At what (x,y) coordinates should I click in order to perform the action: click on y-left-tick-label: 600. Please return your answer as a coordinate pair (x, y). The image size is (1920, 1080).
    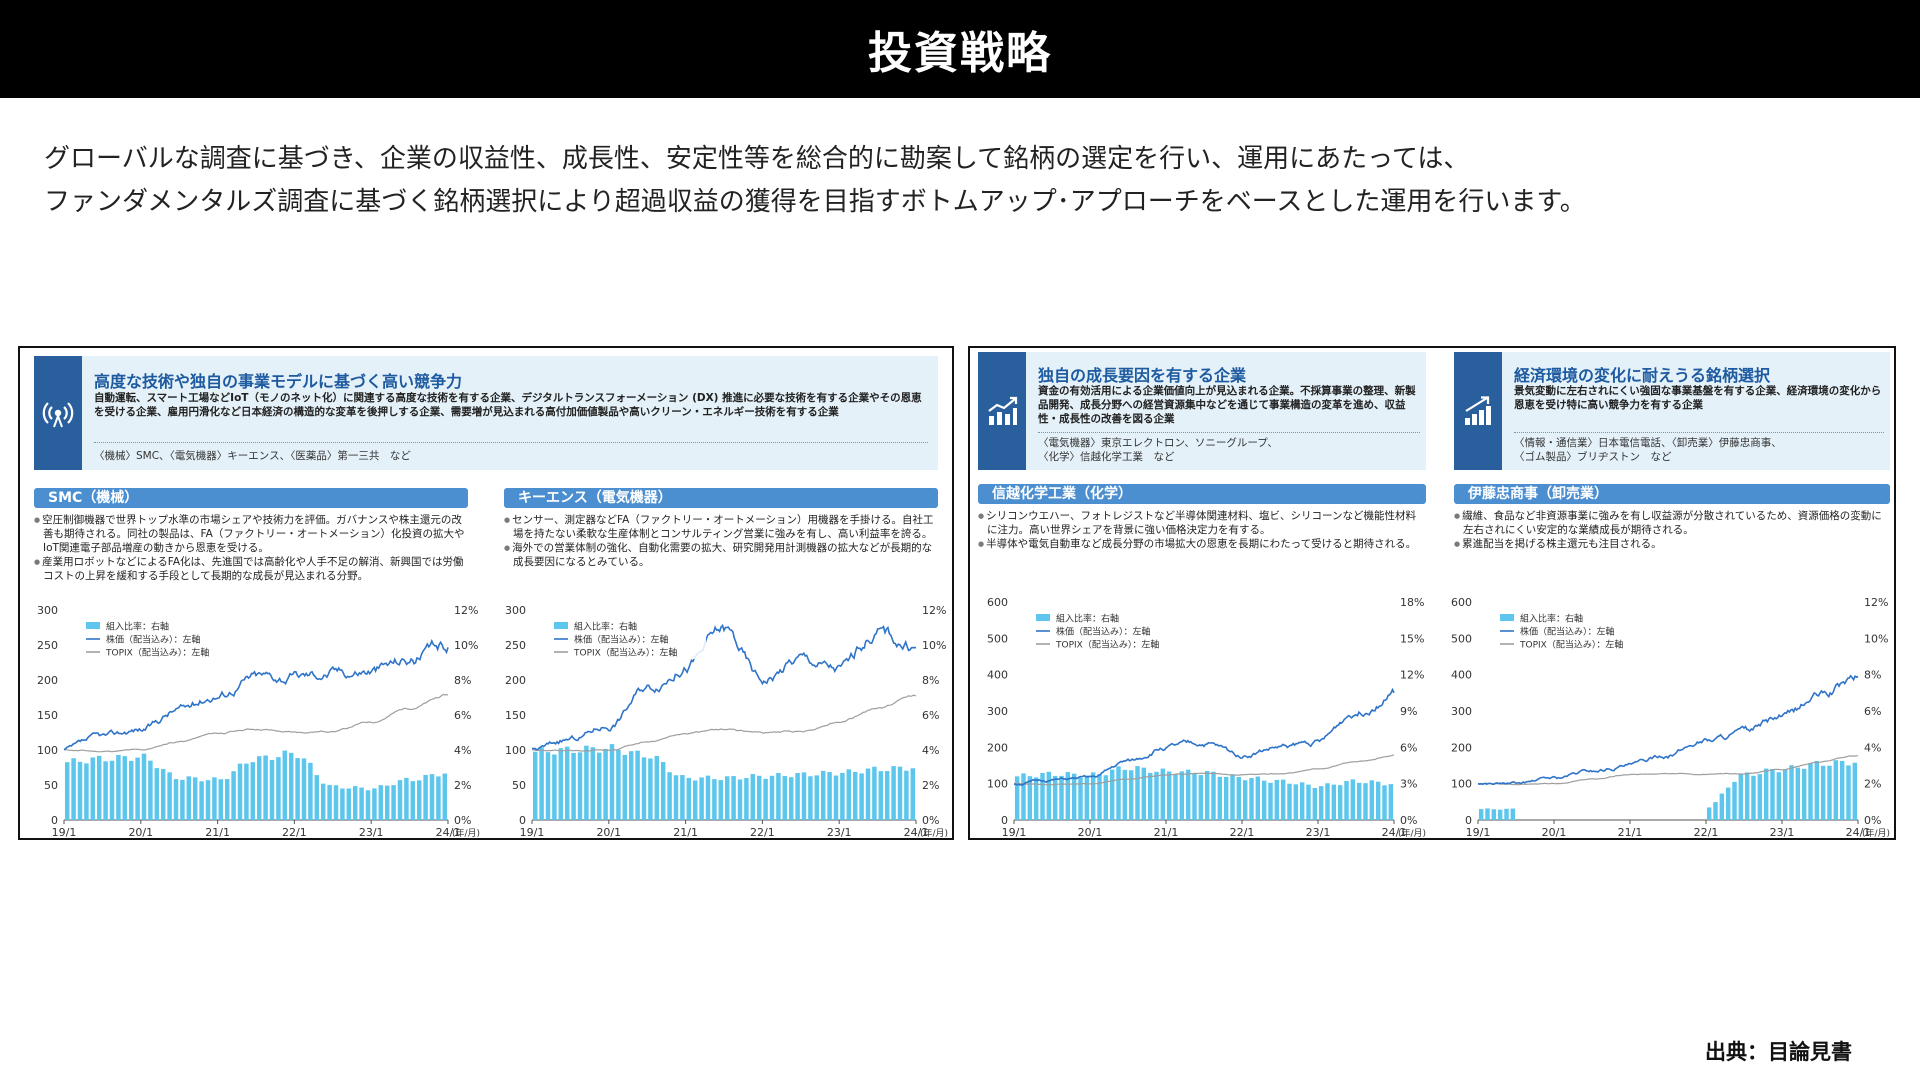
    Looking at the image, I should click on (997, 602).